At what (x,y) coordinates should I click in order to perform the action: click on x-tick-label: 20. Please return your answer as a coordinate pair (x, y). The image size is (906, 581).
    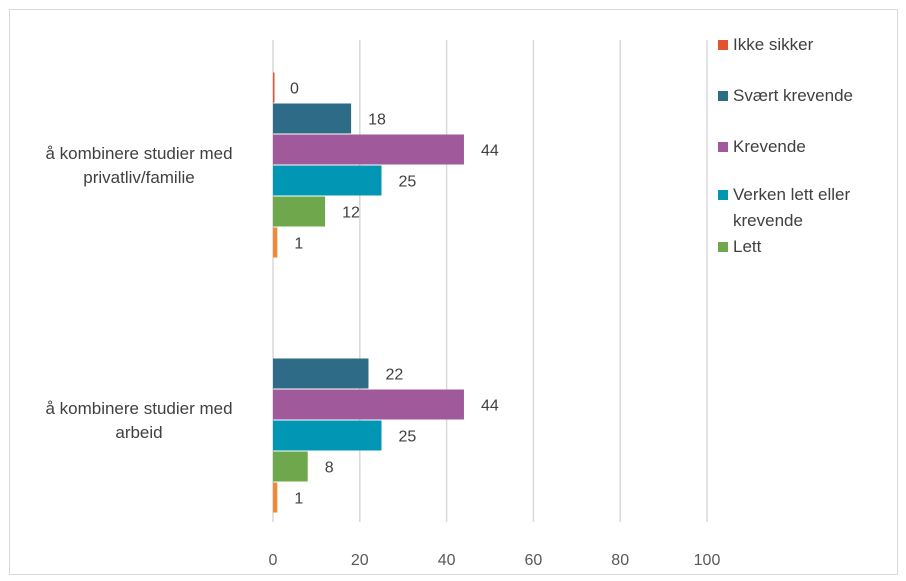
    Looking at the image, I should click on (360, 560).